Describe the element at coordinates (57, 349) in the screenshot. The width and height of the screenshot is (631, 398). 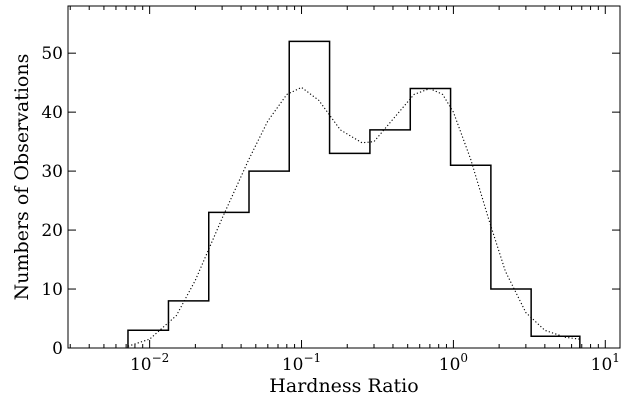
I see `y-tick-label: 0` at that location.